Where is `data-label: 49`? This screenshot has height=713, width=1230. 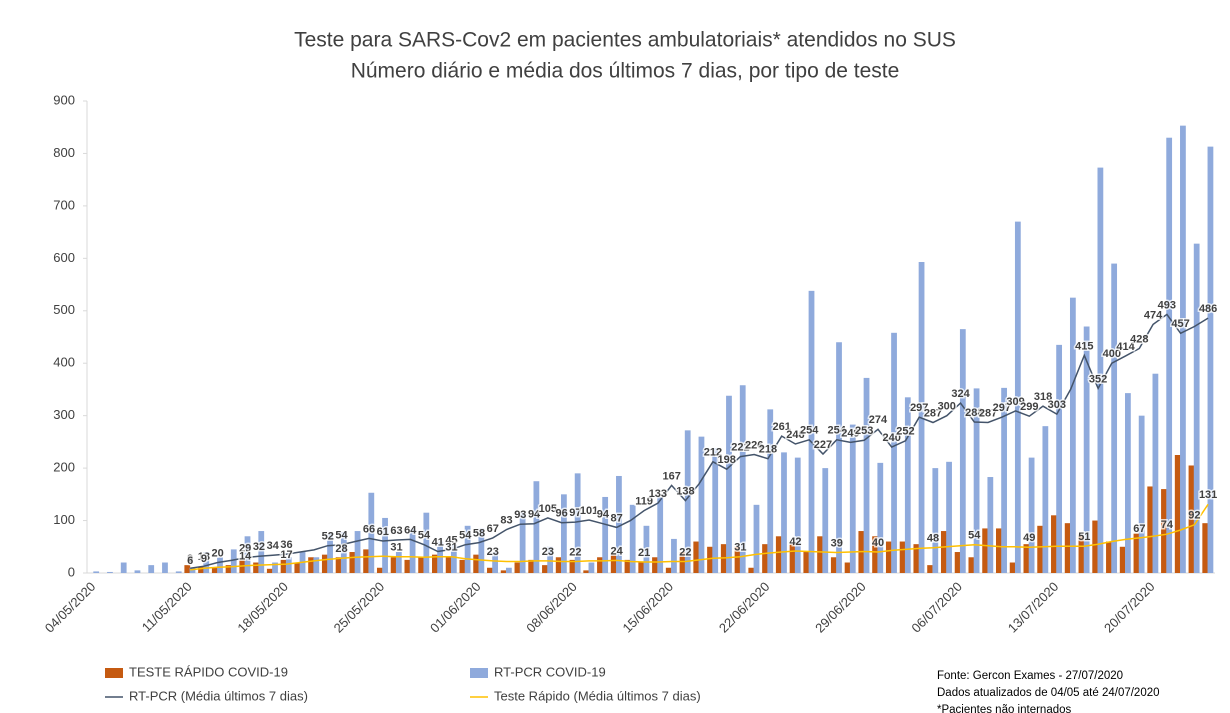 data-label: 49 is located at coordinates (1029, 538).